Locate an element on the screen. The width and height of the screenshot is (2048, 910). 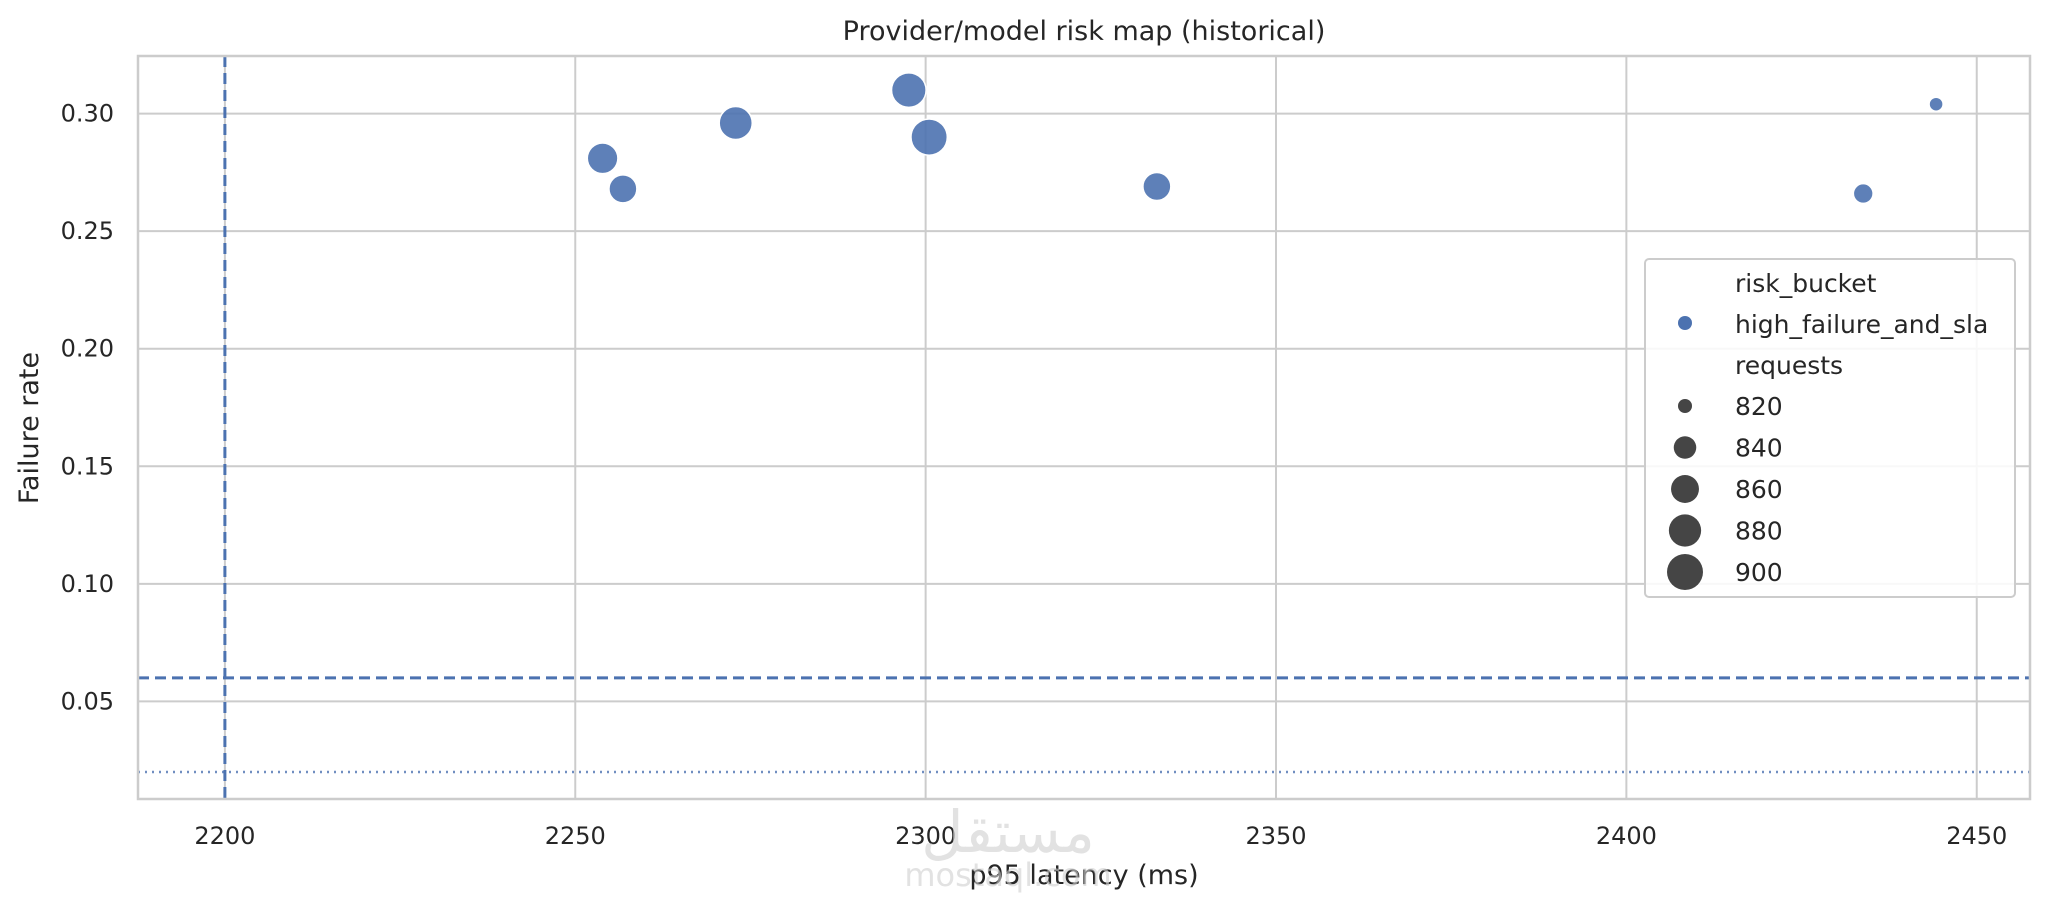
x-tick-labels: 2200 2250 2300 2350 2400 2450 is located at coordinates (1100, 836).